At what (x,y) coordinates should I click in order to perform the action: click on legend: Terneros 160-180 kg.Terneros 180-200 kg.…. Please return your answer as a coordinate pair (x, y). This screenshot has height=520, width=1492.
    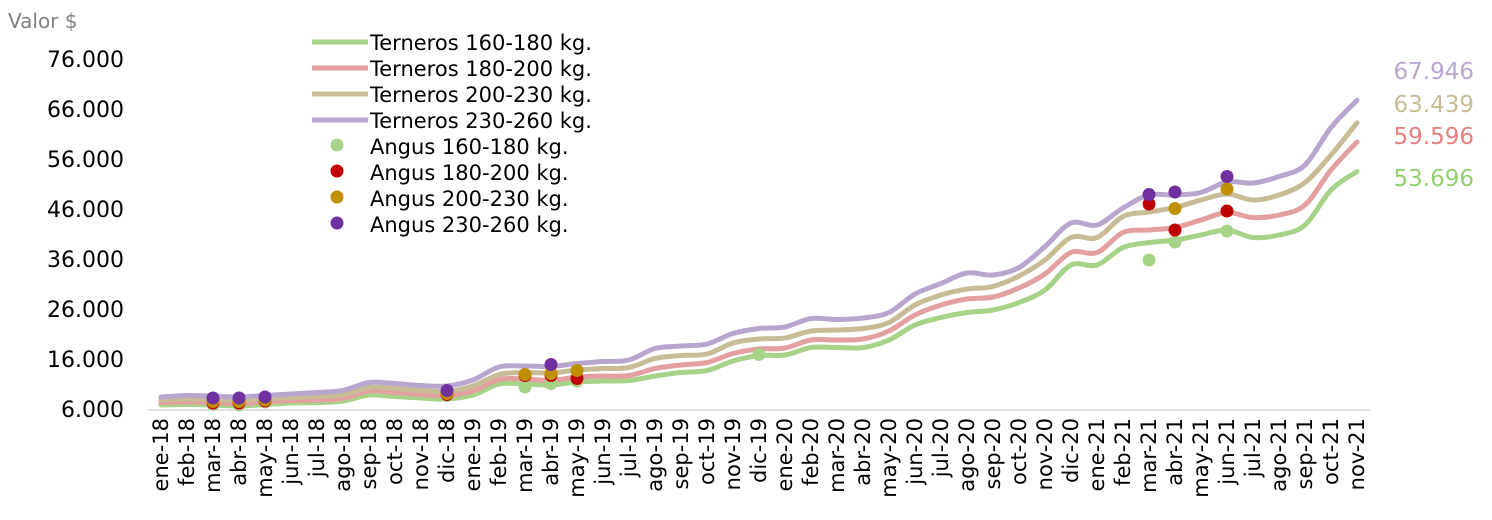
    Looking at the image, I should click on (452, 134).